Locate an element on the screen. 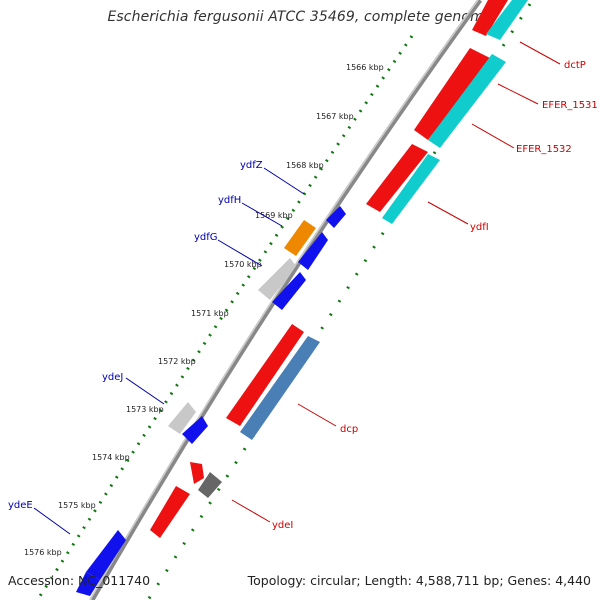  label-dctP: dctP is located at coordinates (575, 65).